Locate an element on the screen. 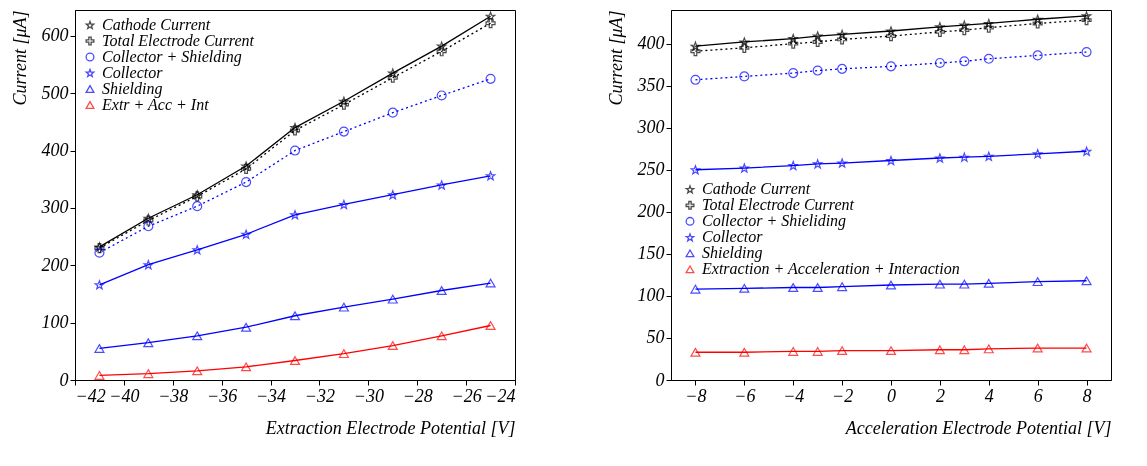  legend-label: Shielding is located at coordinates (732, 253).